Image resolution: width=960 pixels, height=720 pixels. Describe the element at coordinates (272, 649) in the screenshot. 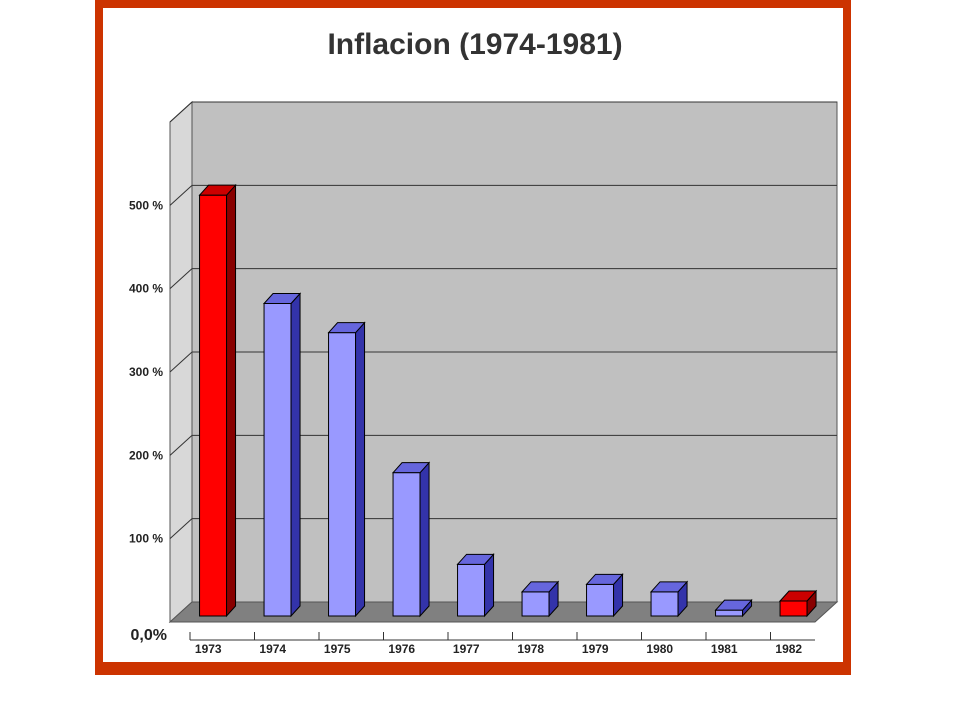

I see `x-tick-label: 1974` at that location.